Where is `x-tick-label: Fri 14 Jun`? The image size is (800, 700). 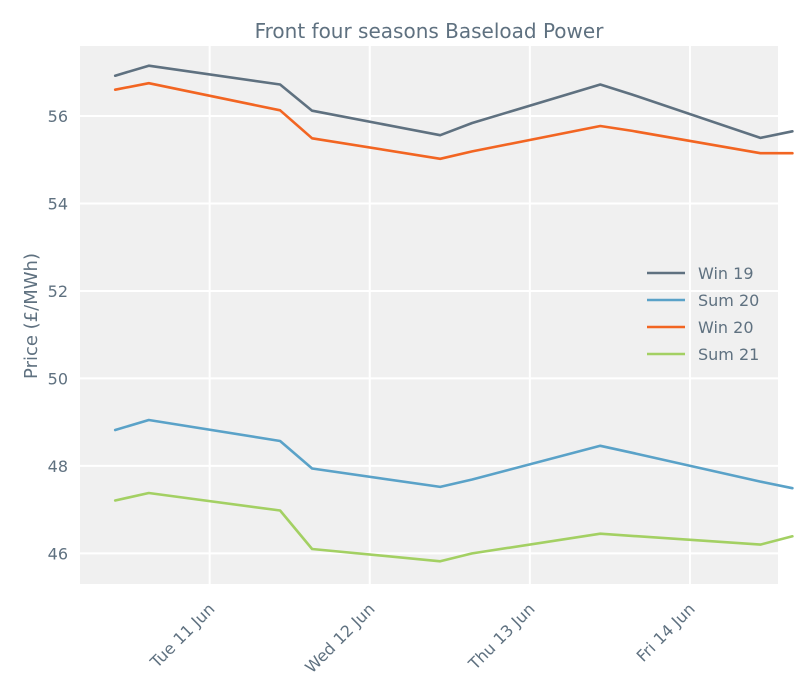 x-tick-label: Fri 14 Jun is located at coordinates (666, 632).